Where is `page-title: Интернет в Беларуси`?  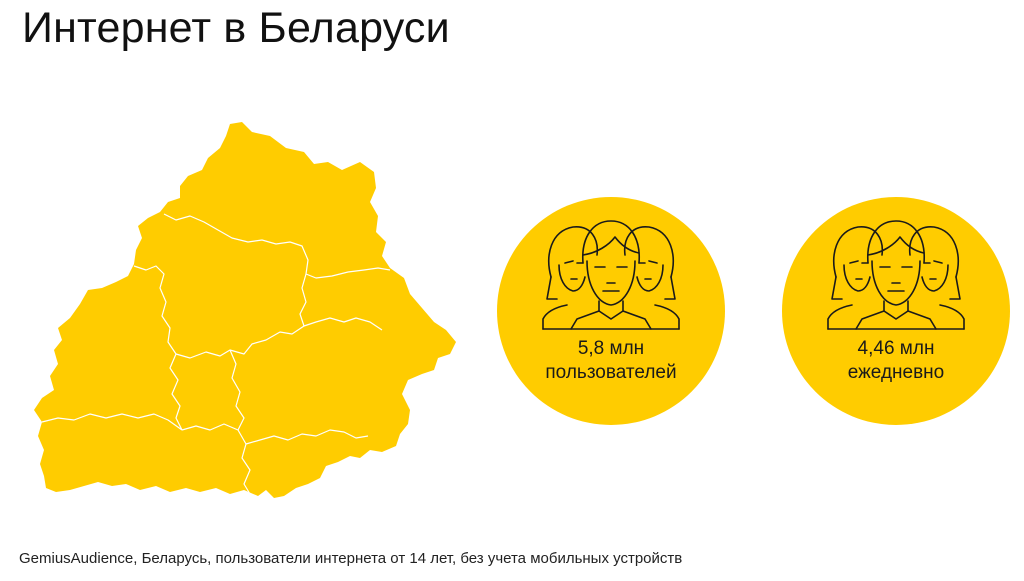
page-title: Интернет в Беларуси is located at coordinates (236, 28).